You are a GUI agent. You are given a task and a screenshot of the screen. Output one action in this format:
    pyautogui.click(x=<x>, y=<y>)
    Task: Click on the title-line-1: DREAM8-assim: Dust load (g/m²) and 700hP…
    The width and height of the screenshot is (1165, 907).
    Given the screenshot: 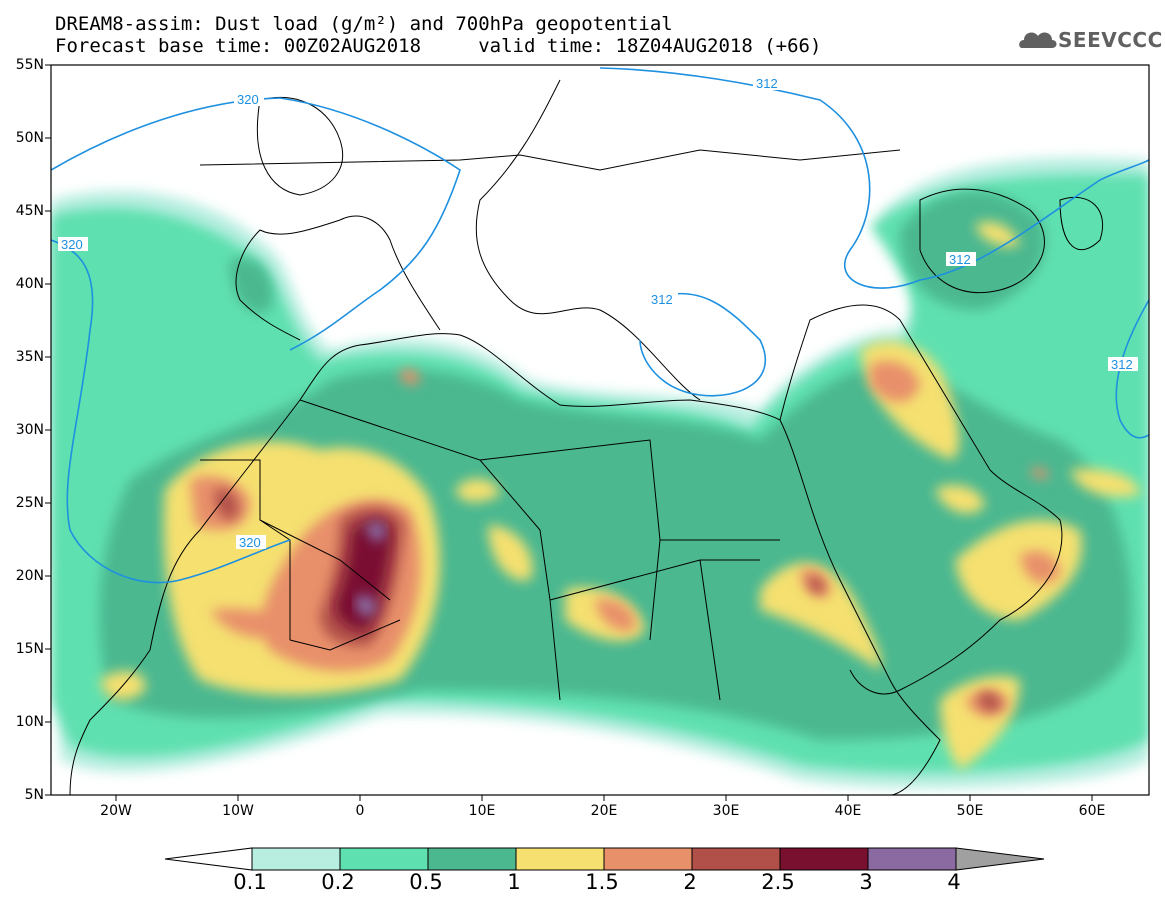 What is the action you would take?
    pyautogui.click(x=364, y=24)
    